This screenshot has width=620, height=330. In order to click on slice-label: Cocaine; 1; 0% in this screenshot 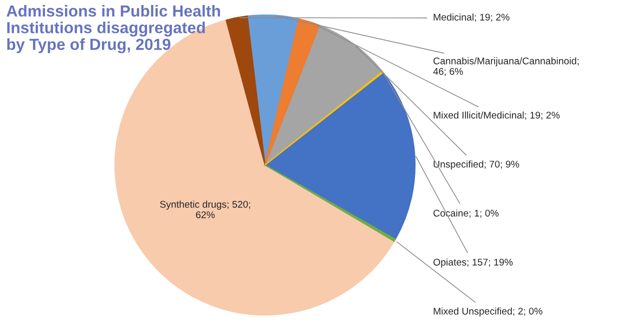, I will do `click(466, 213)`.